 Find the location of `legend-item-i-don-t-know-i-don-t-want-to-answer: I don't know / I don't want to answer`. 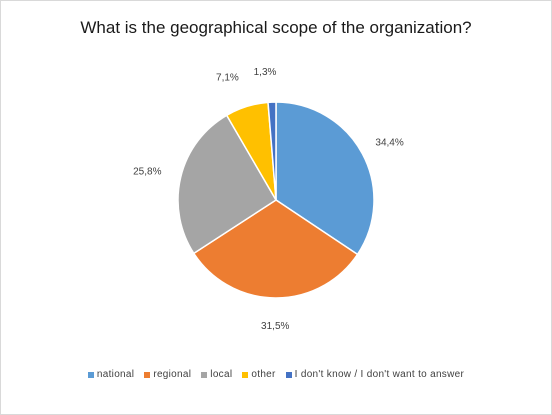

legend-item-i-don-t-know-i-don-t-want-to-answer: I don't know / I don't want to answer is located at coordinates (375, 374).